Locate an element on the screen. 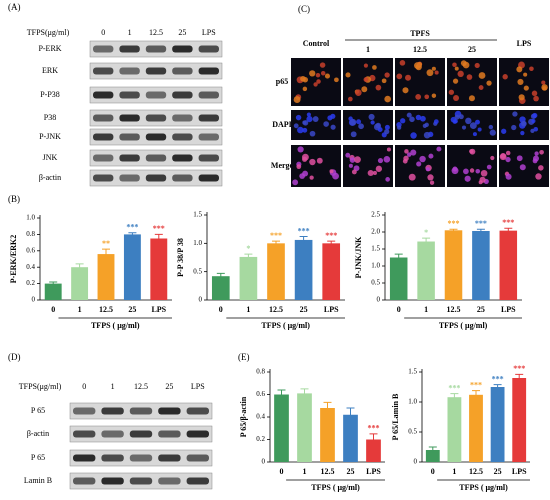 Image resolution: width=550 pixels, height=500 pixels. y-tick-label: 0.5 is located at coordinates (412, 432).